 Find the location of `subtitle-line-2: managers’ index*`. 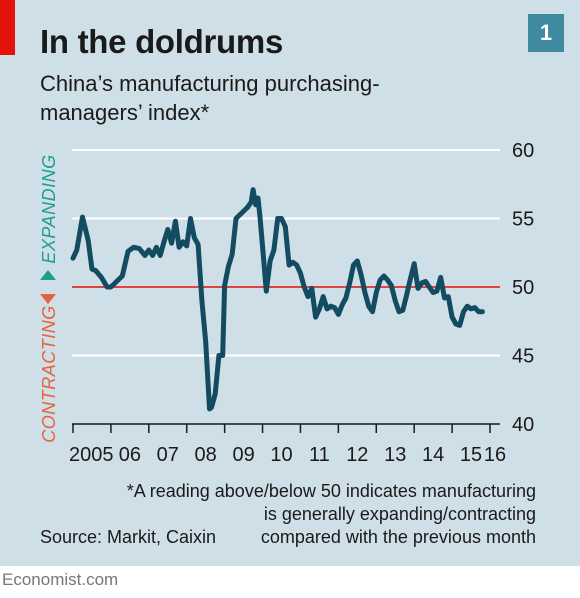

subtitle-line-2: managers’ index* is located at coordinates (125, 112).